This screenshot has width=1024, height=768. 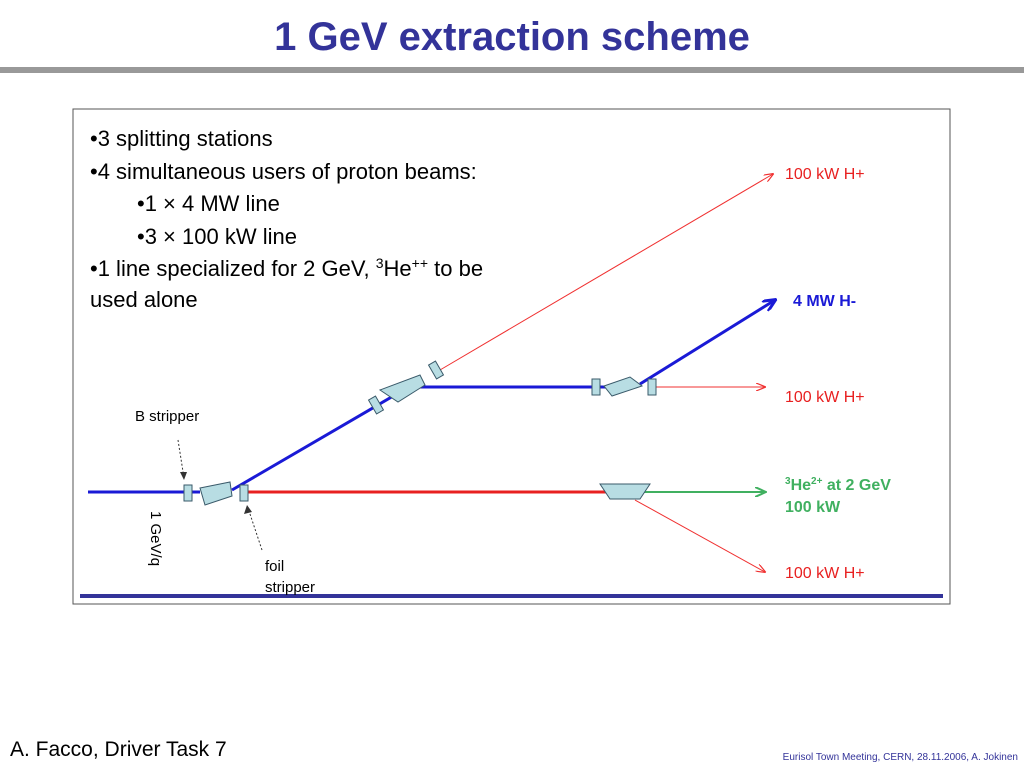 What do you see at coordinates (118, 749) in the screenshot?
I see `footer-author: A. Facco, Driver Task 7` at bounding box center [118, 749].